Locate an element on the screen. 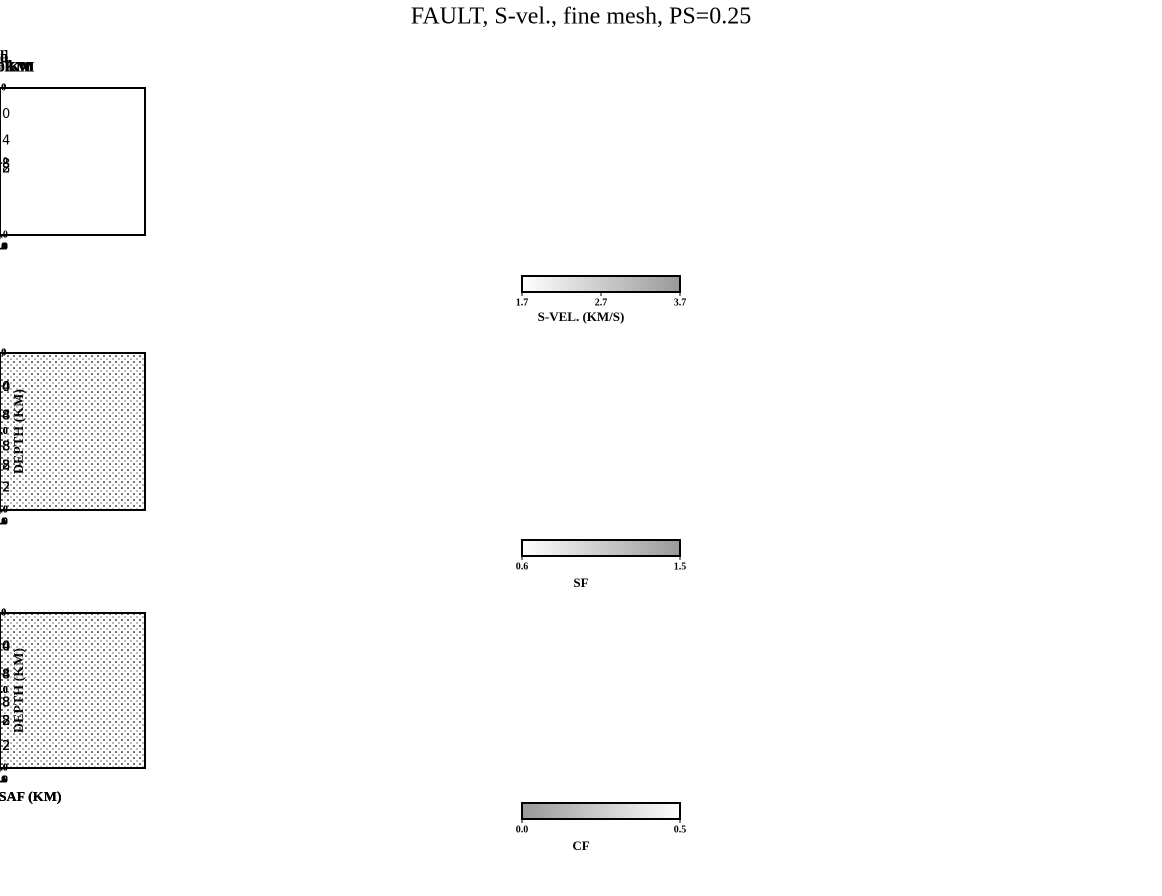 The width and height of the screenshot is (1162, 896). panel-label: e. is located at coordinates (6, 56).